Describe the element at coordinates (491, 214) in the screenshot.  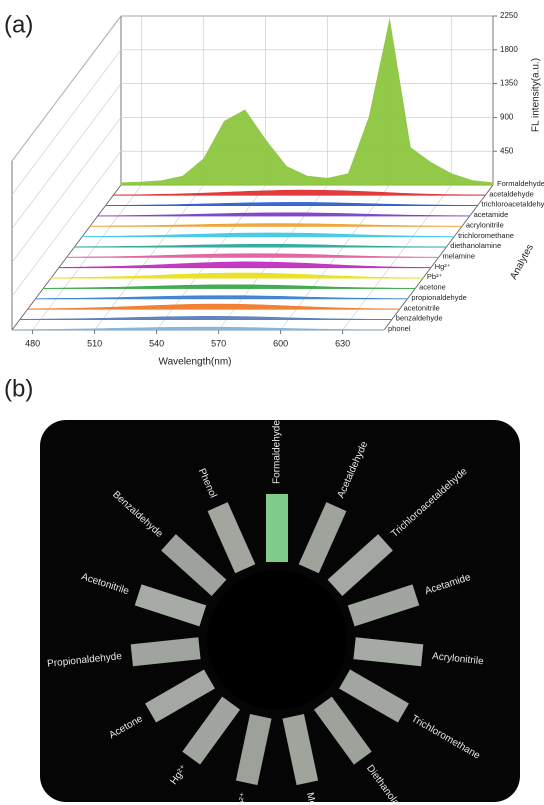
I see `series-label: acetamide` at that location.